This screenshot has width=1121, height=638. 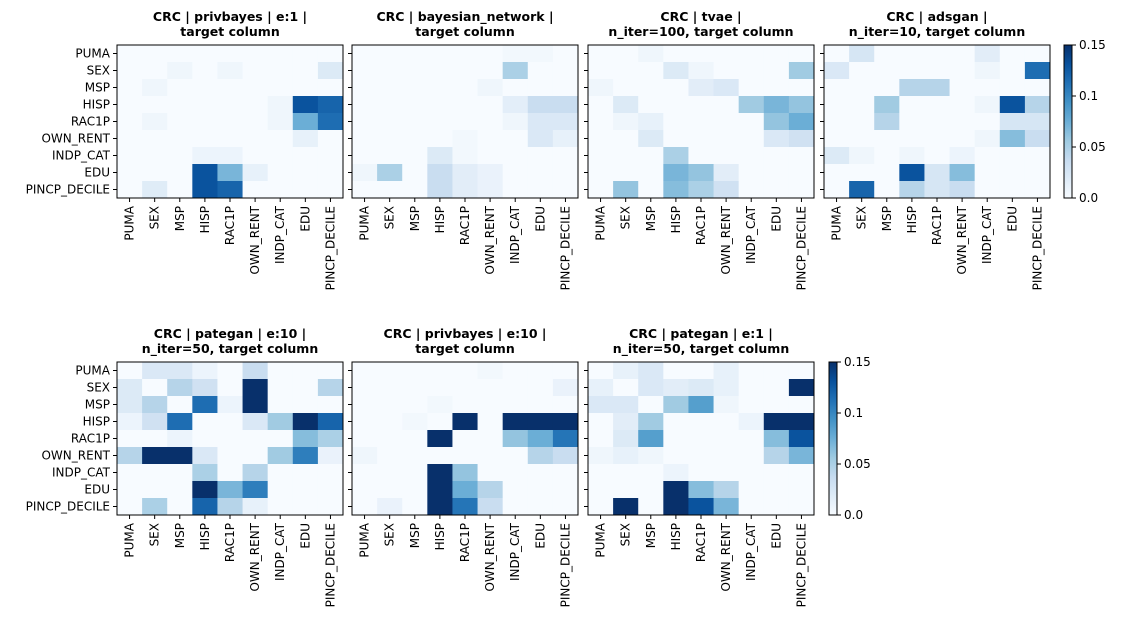 What do you see at coordinates (853, 515) in the screenshot?
I see `colorbar-tick-label: 0.0` at bounding box center [853, 515].